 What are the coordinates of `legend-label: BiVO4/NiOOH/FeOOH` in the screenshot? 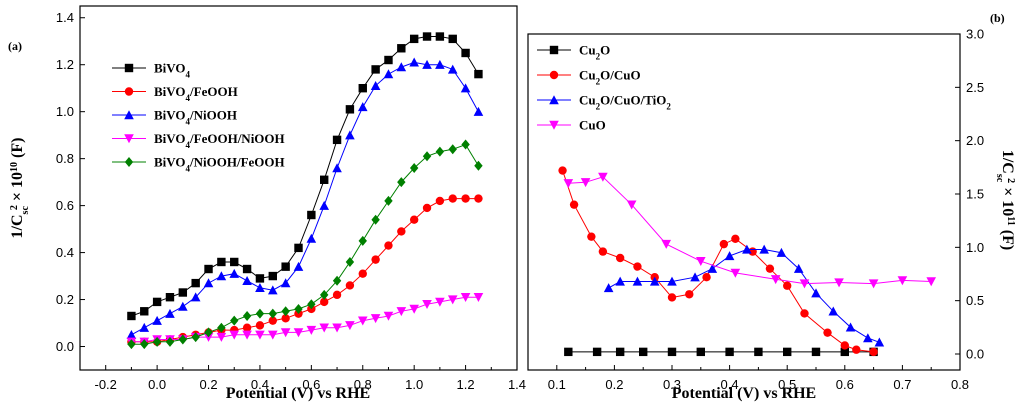 It's located at (219, 164).